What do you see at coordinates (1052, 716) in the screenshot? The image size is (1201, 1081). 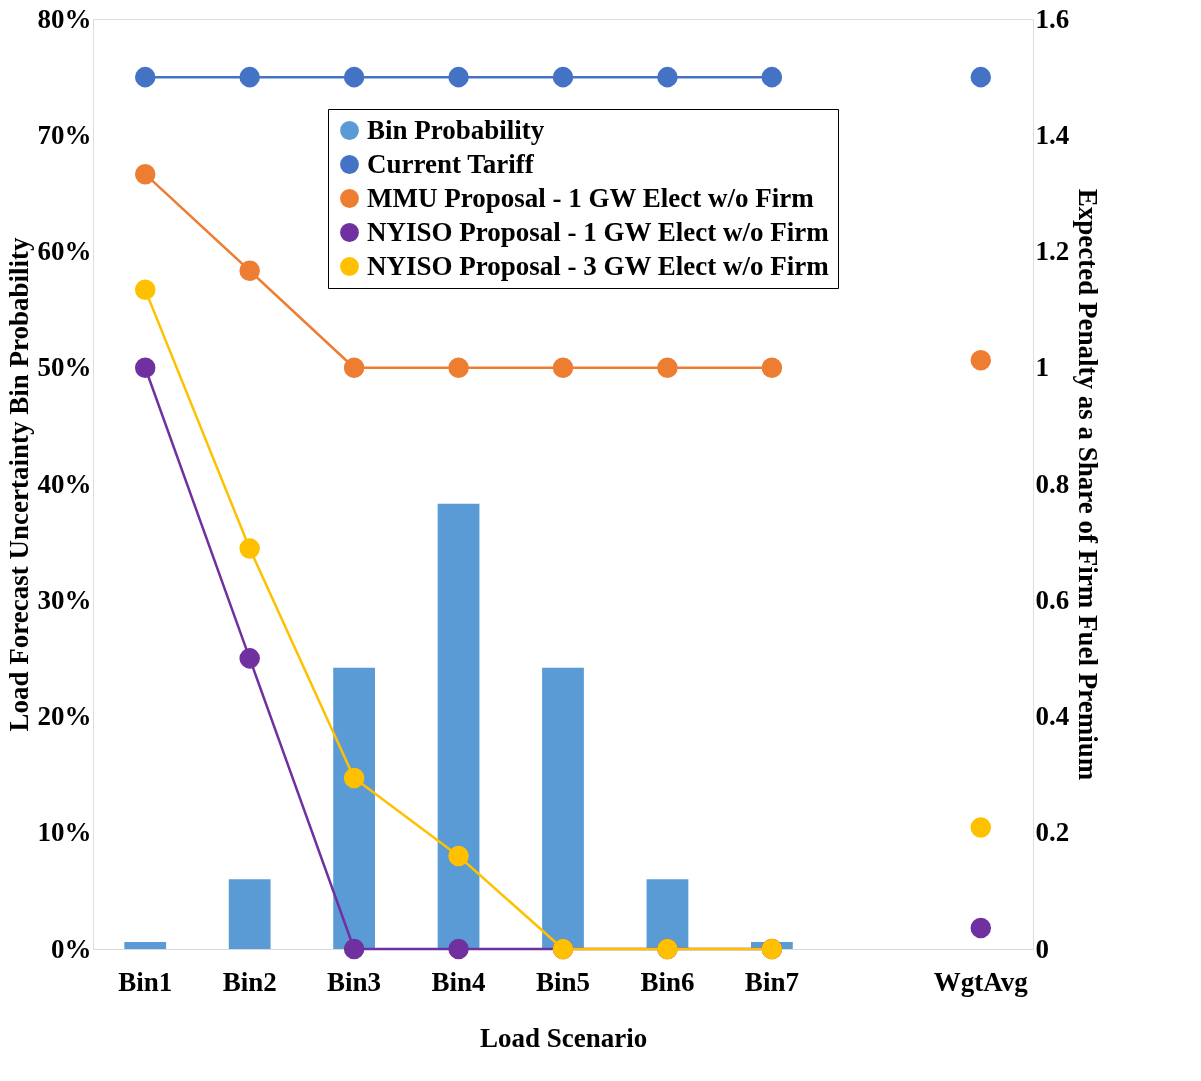 I see `y2-tick-label: 0.4` at bounding box center [1052, 716].